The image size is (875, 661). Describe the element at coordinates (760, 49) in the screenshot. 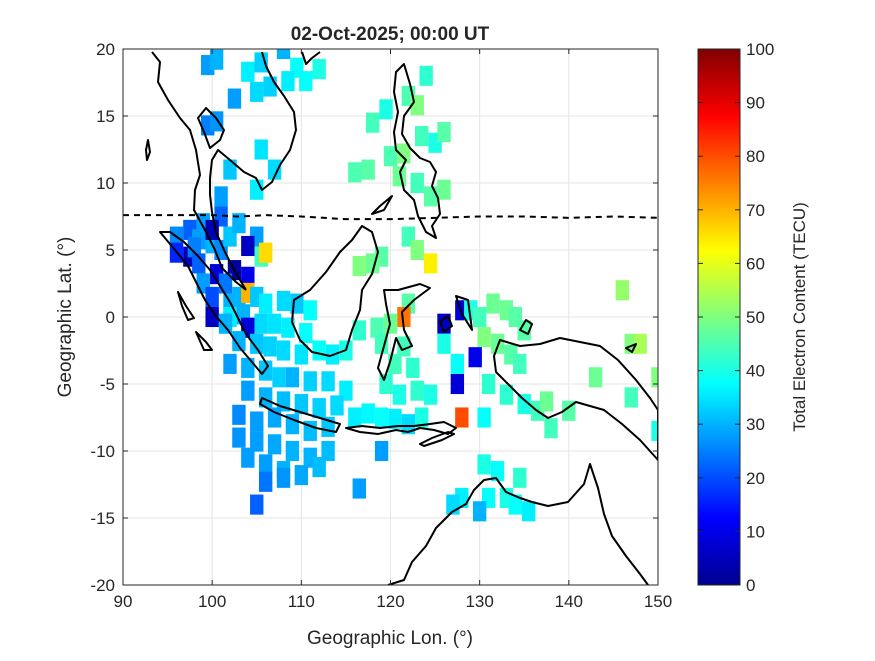

I see `colorbar-tick-label: 100` at that location.